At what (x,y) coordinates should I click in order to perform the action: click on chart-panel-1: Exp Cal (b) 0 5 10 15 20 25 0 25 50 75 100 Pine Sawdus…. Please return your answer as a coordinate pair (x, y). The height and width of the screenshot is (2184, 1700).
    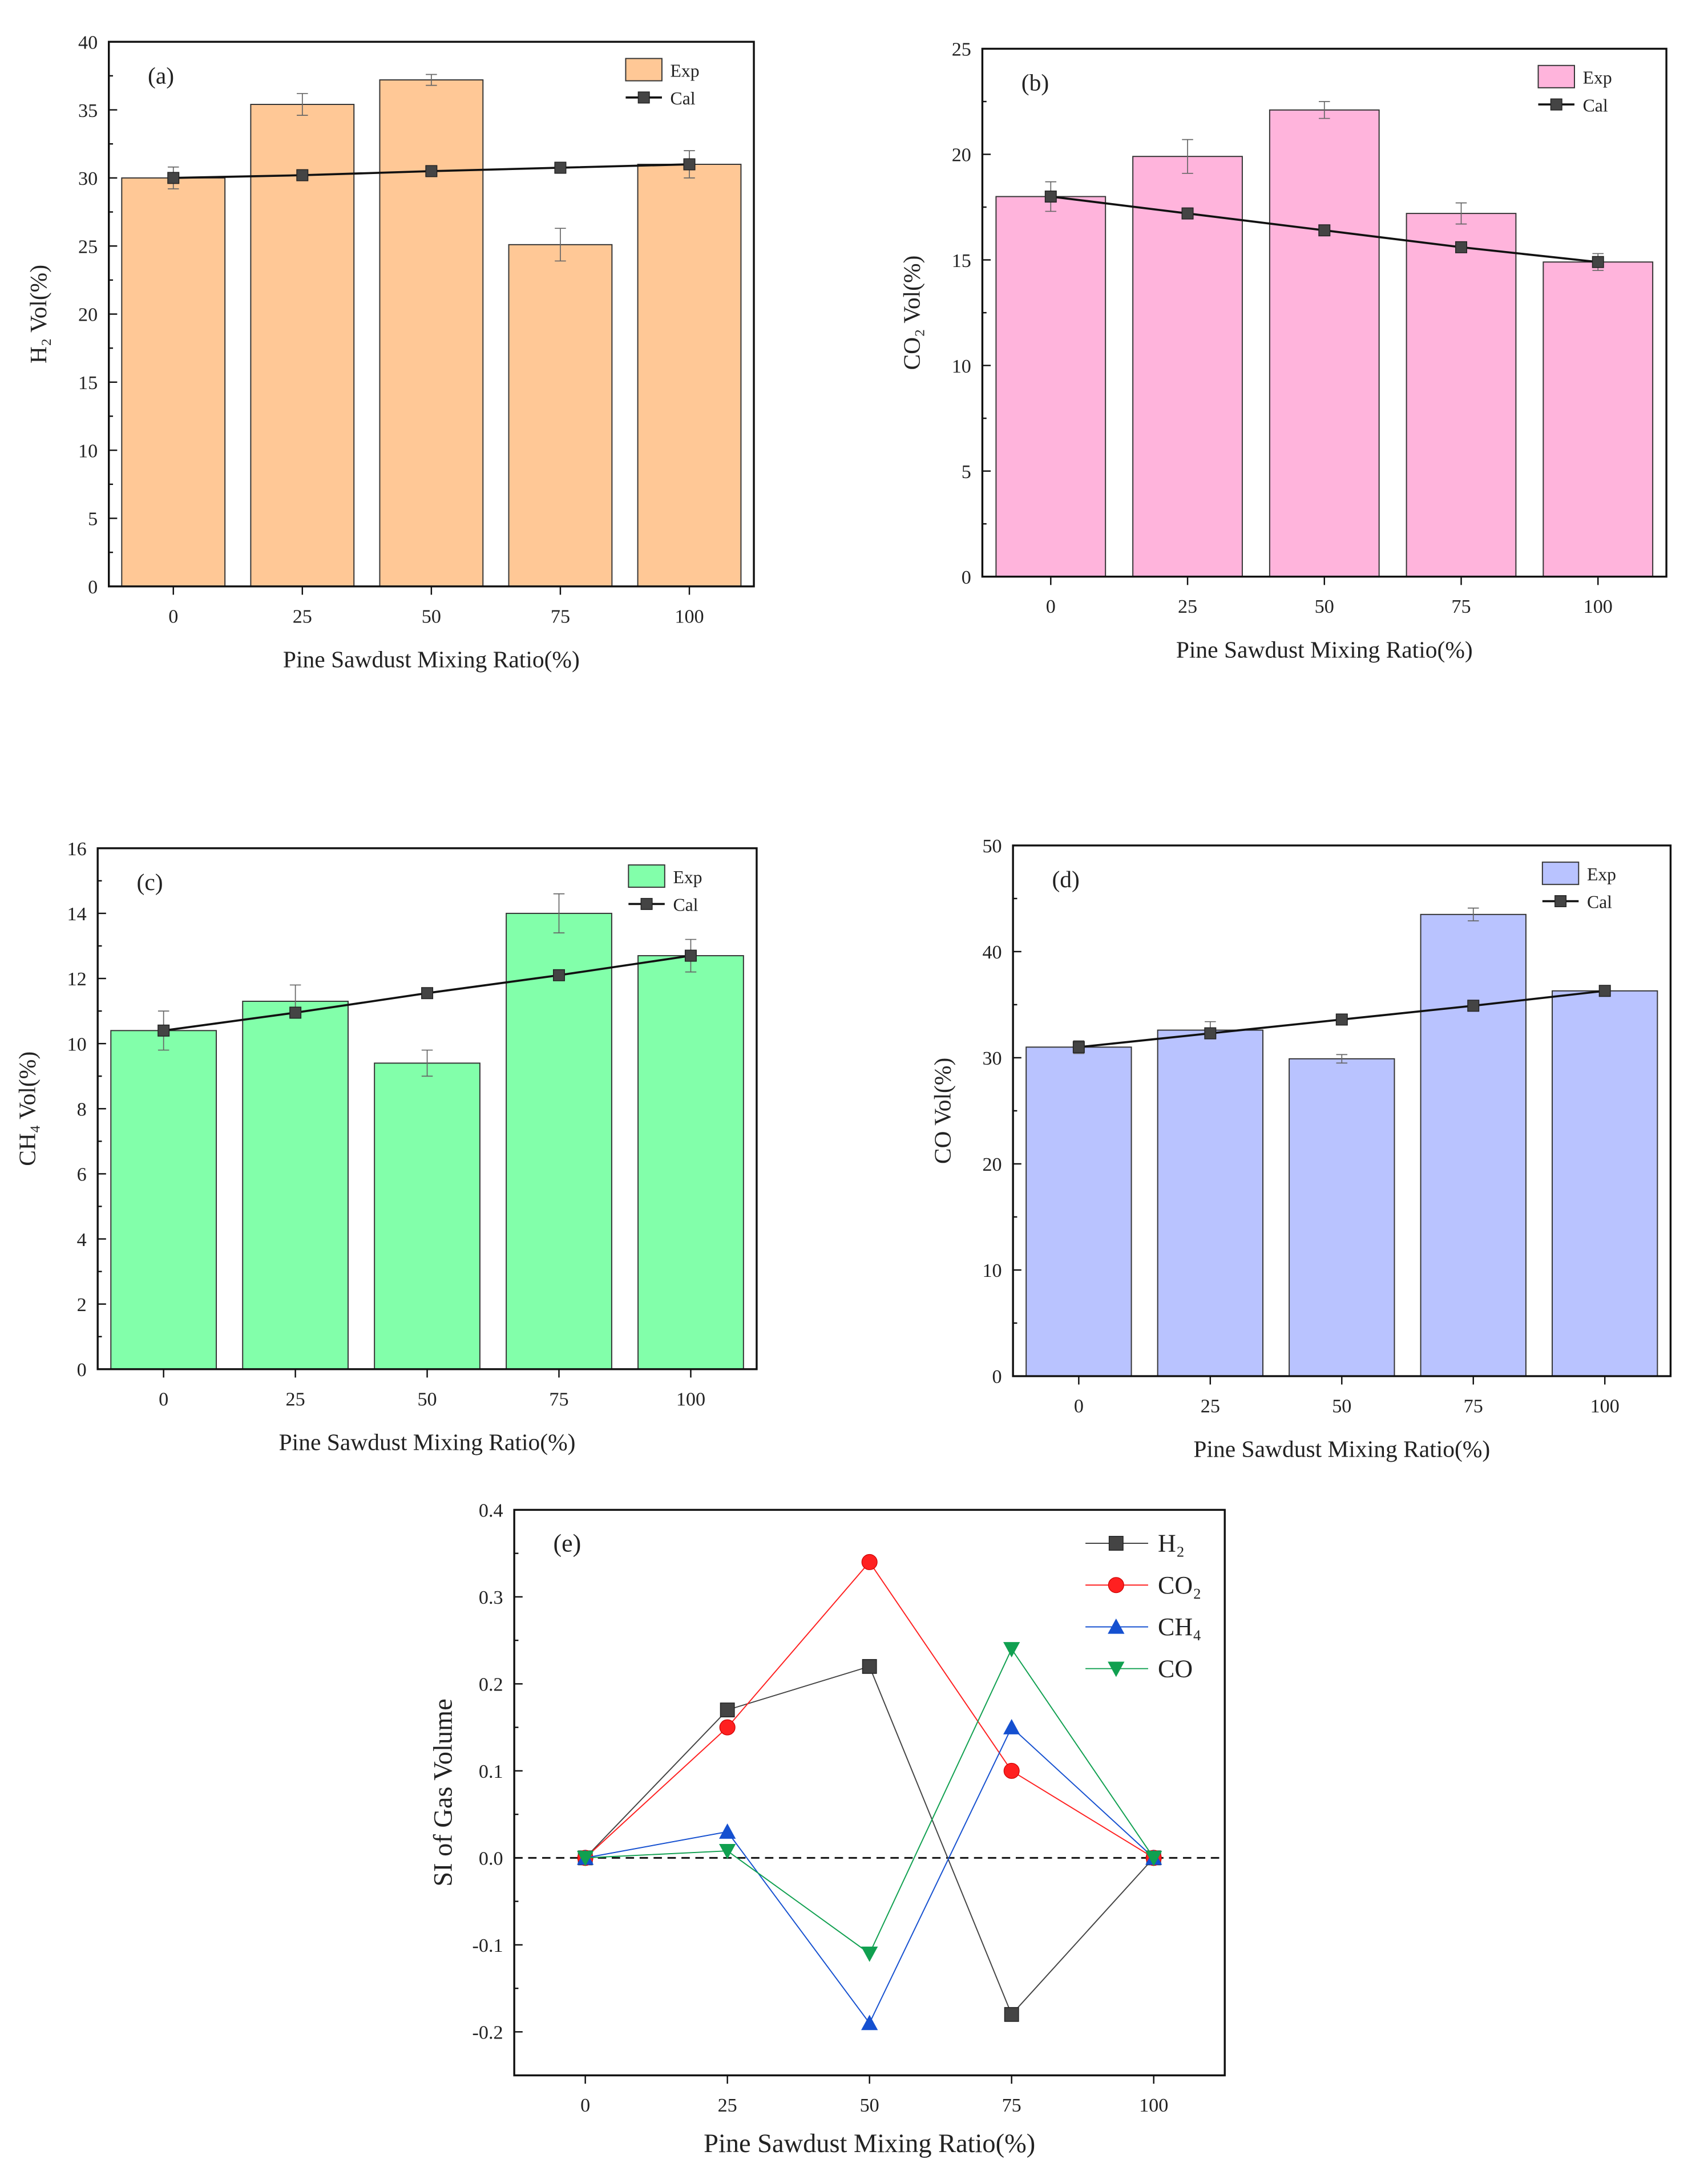
    Looking at the image, I should click on (1283, 351).